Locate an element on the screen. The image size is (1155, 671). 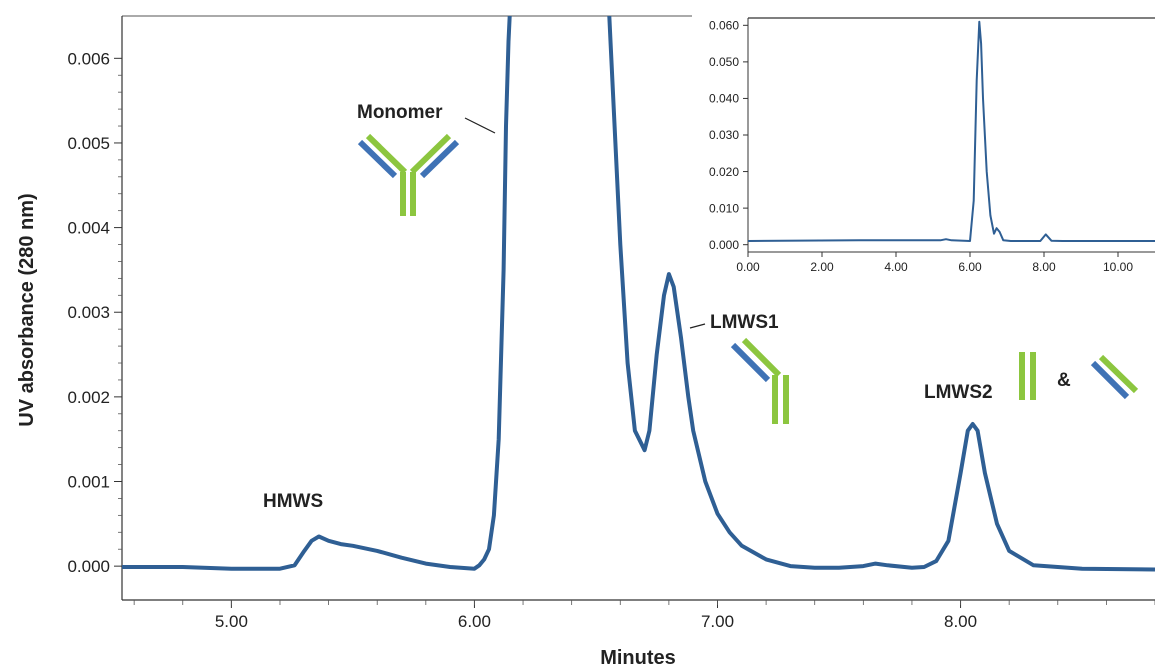
main-y-tick-label: 0.001 is located at coordinates (88, 481).